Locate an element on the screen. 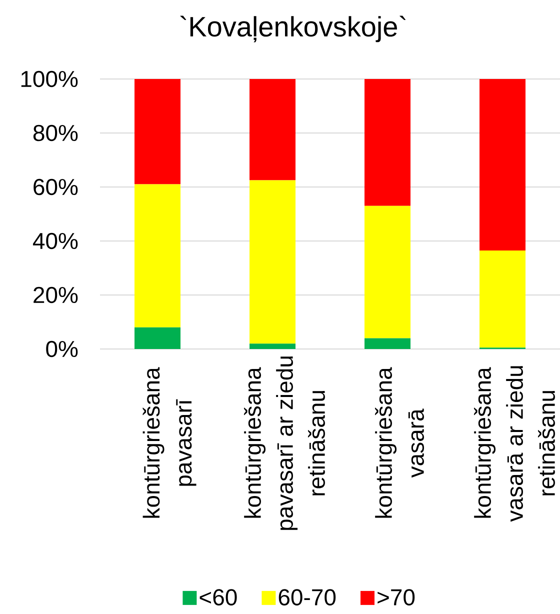  y-tick-label: 60% is located at coordinates (56, 187).